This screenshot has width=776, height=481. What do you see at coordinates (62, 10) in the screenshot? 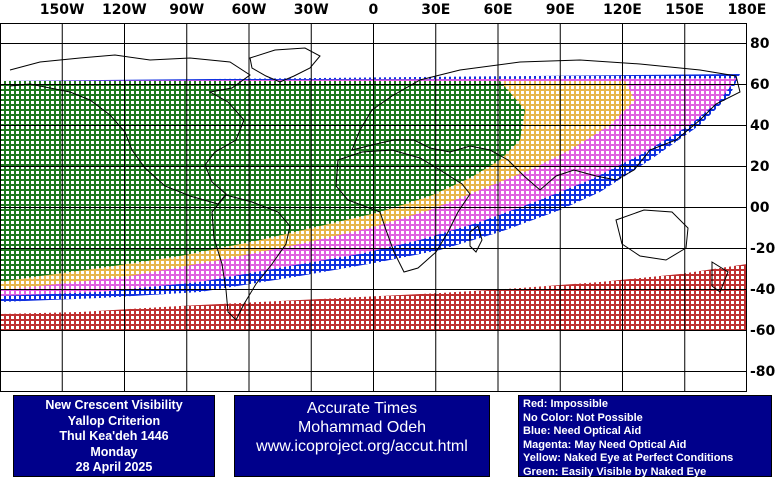
I see `longitude-label: 150W` at bounding box center [62, 10].